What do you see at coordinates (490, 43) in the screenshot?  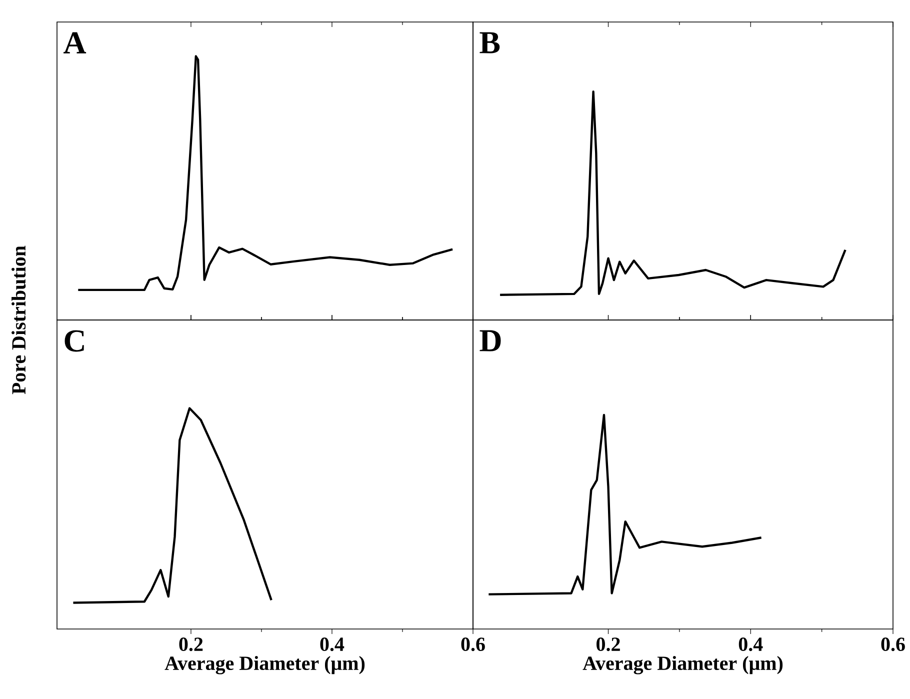 I see `chart-title: B` at bounding box center [490, 43].